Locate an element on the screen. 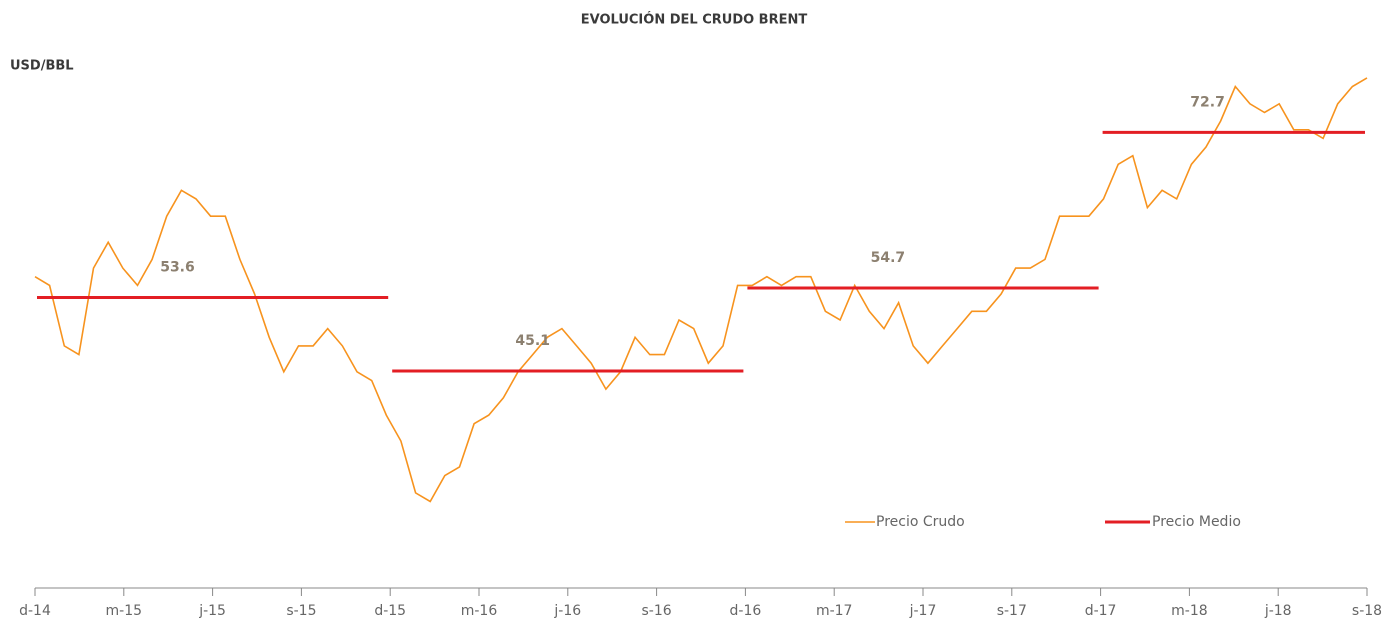  average-label: 54.7 is located at coordinates (888, 258).